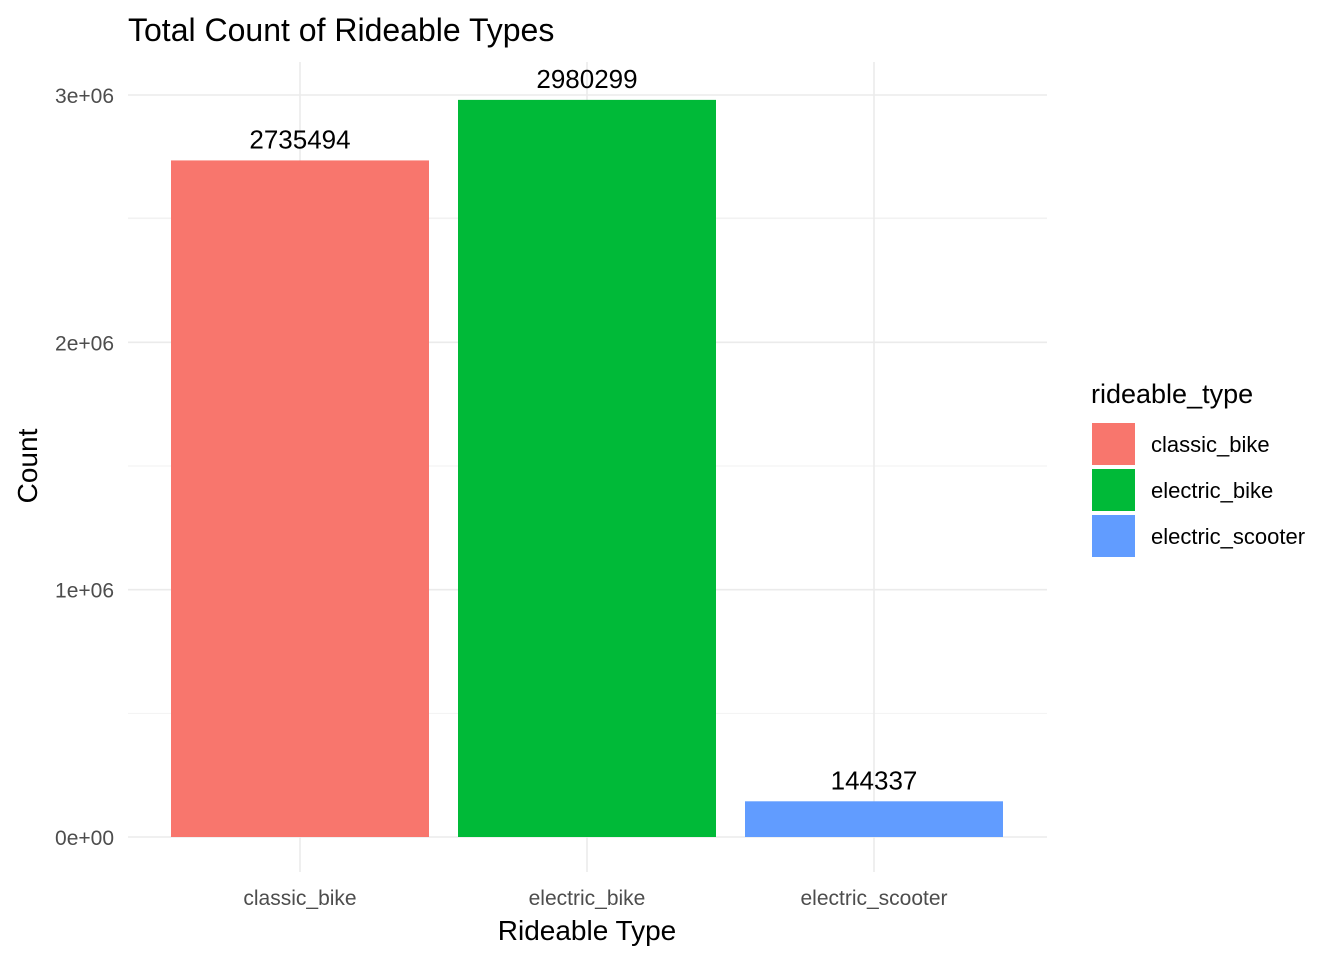  Describe the element at coordinates (587, 930) in the screenshot. I see `x-axis-title: Rideable Type` at that location.